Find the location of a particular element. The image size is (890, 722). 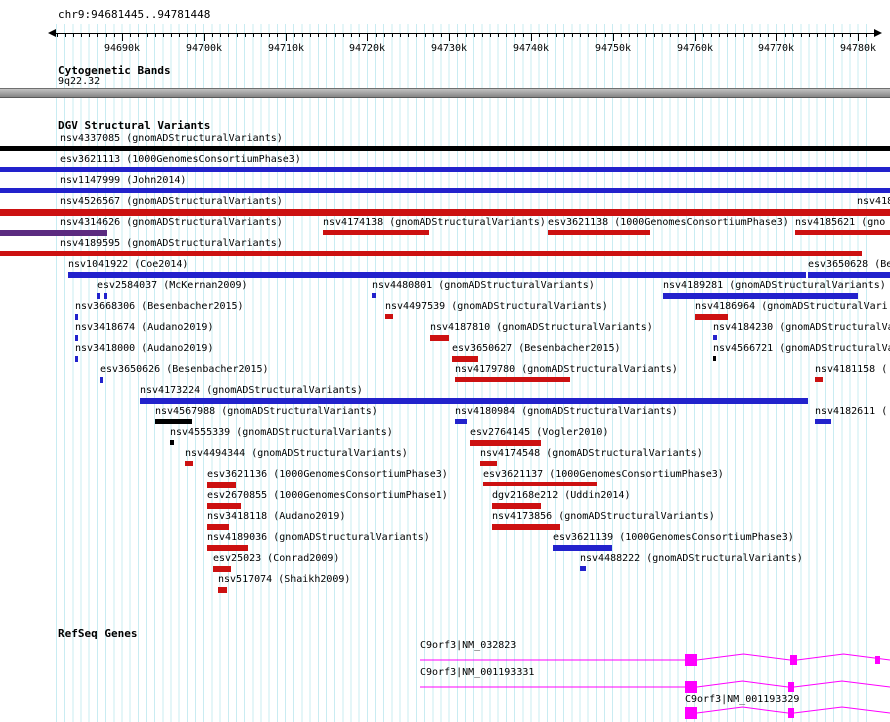

variant-label: nsv3668306 (Besenbacher2015) is located at coordinates (159, 306).